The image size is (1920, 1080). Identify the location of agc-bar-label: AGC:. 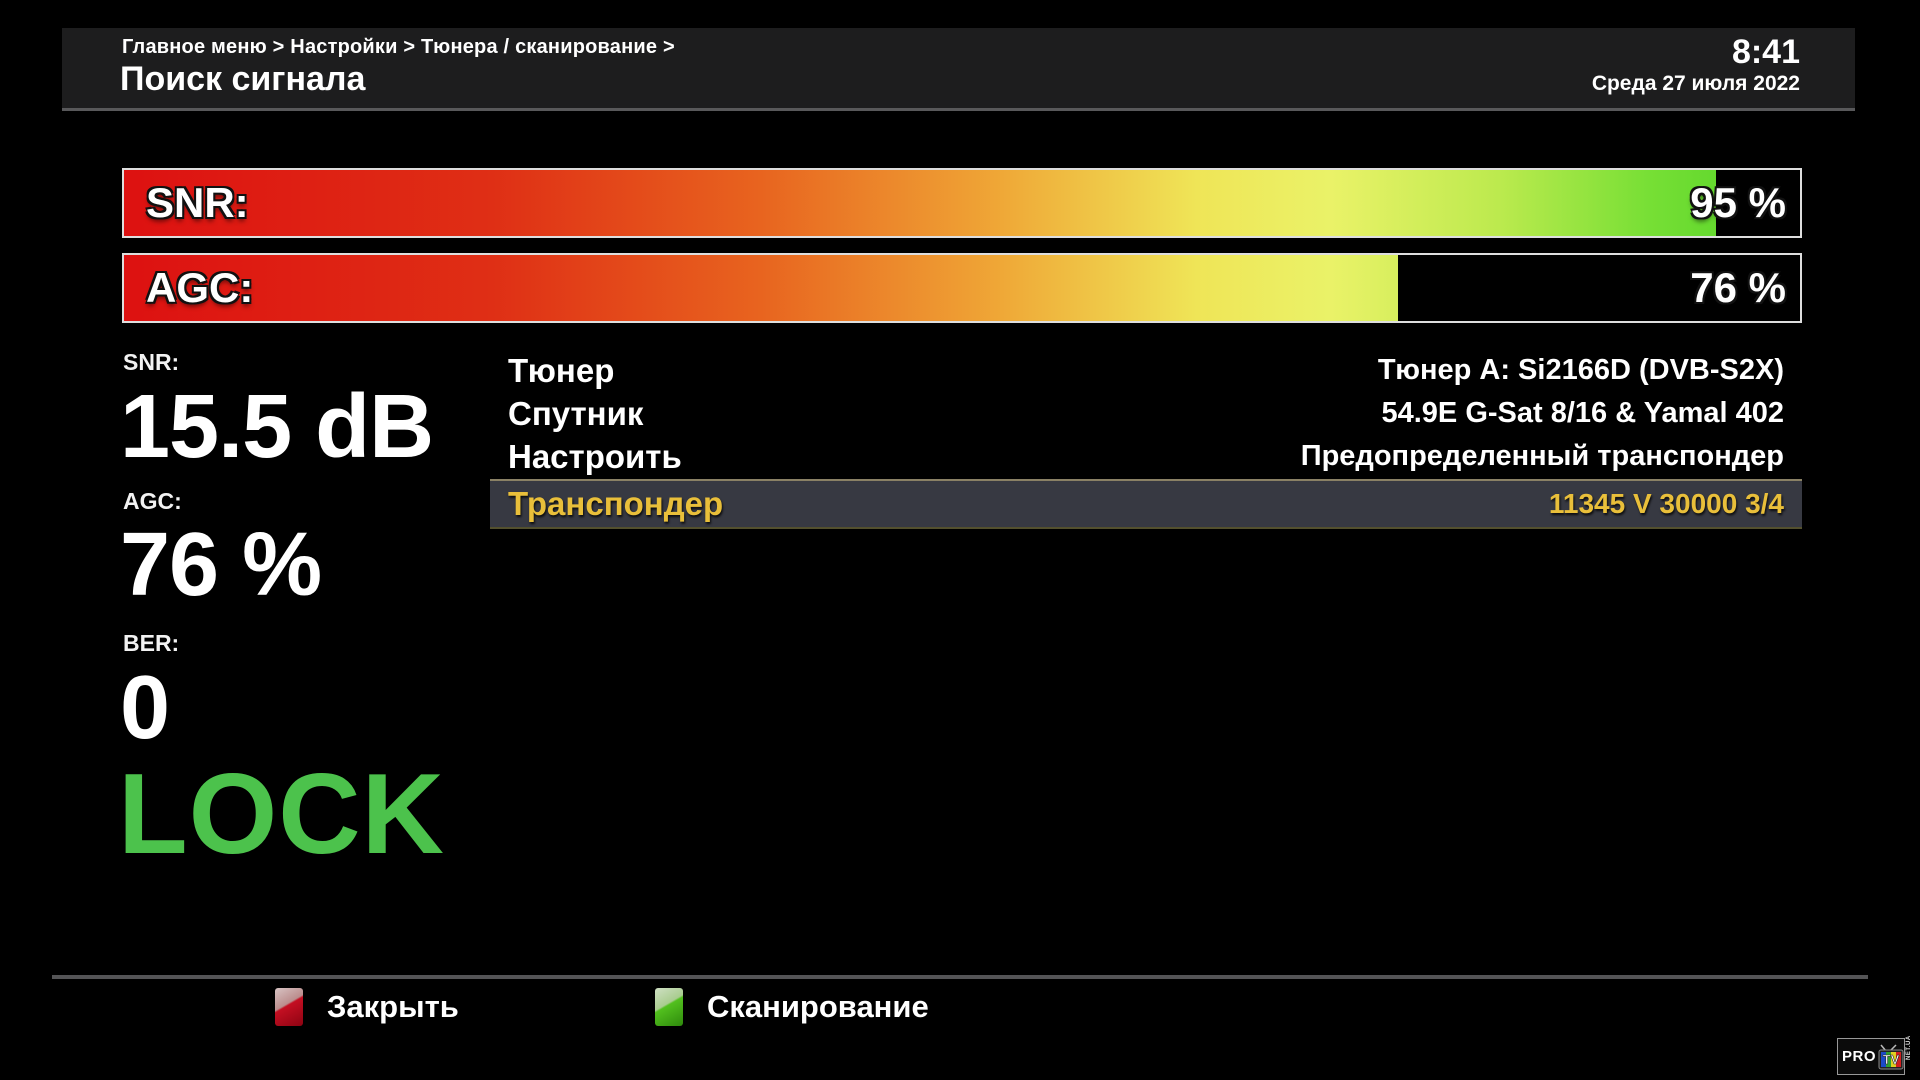
(200, 287).